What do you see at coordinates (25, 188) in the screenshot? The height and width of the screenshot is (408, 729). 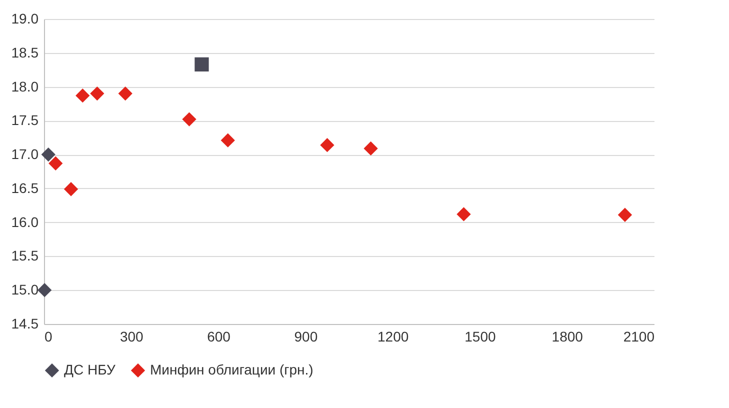 I see `y-tick-label: 16.5` at bounding box center [25, 188].